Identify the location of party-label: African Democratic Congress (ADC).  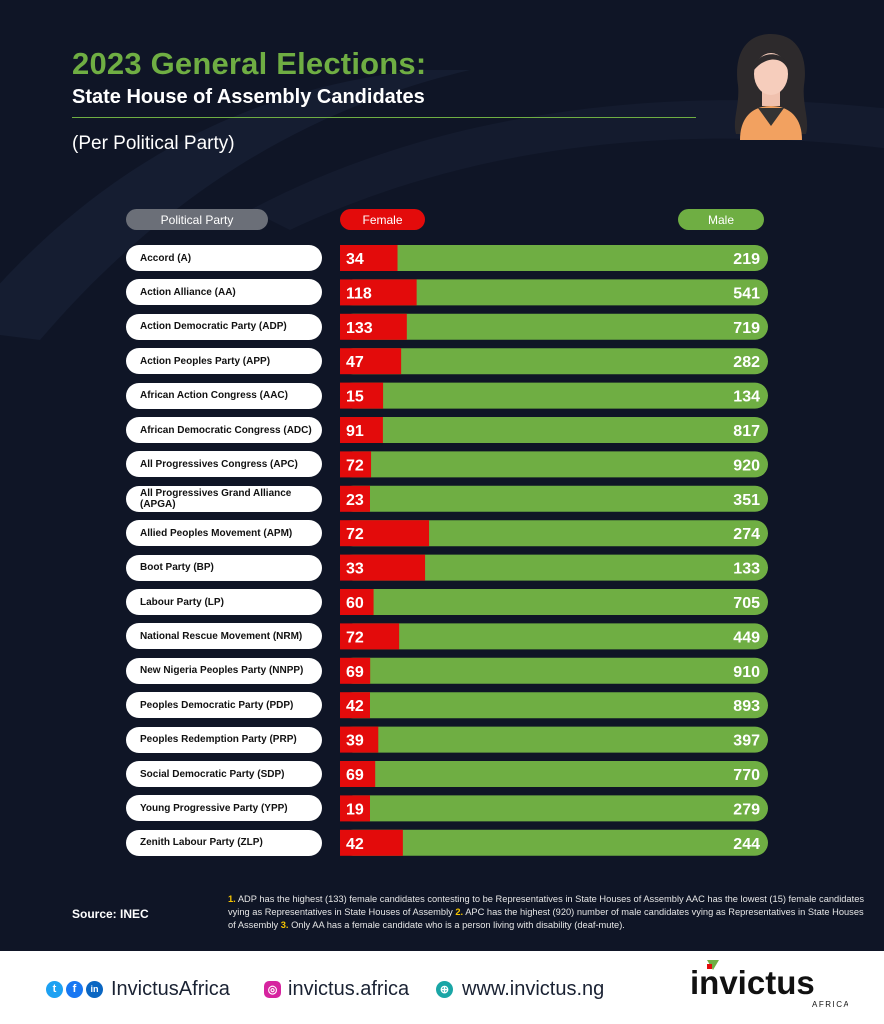
(224, 430).